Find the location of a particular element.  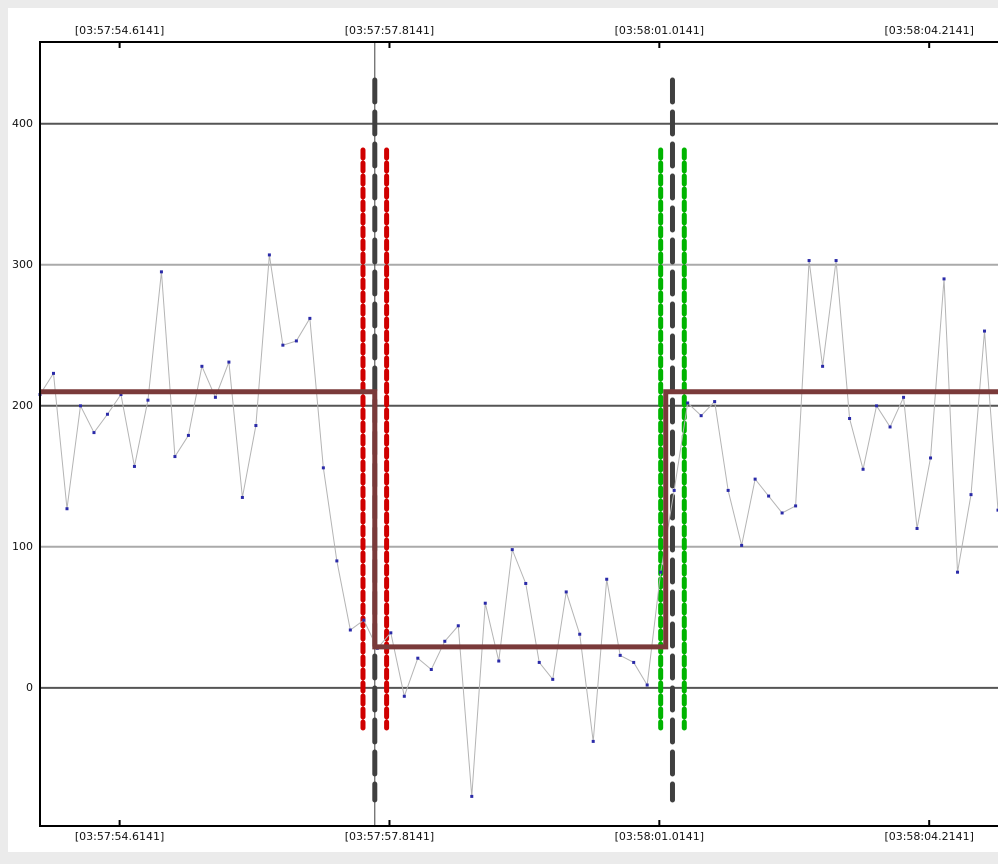

y-tick-label: 400 is located at coordinates (22, 123).